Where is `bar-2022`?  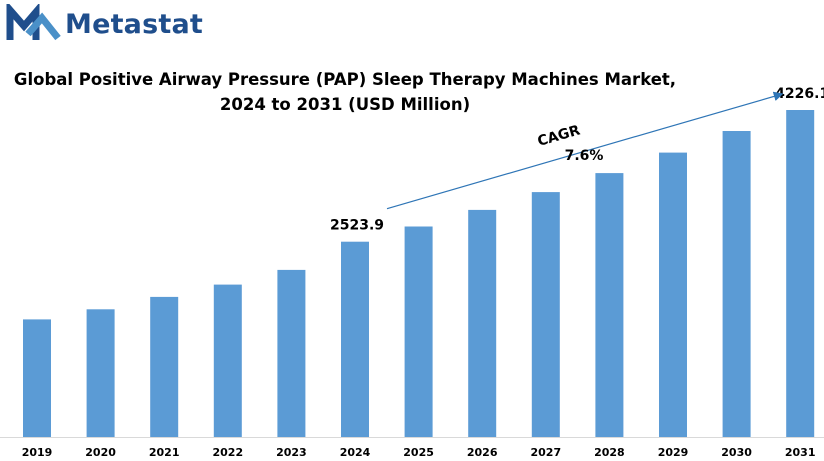
bar-2022 is located at coordinates (227, 360).